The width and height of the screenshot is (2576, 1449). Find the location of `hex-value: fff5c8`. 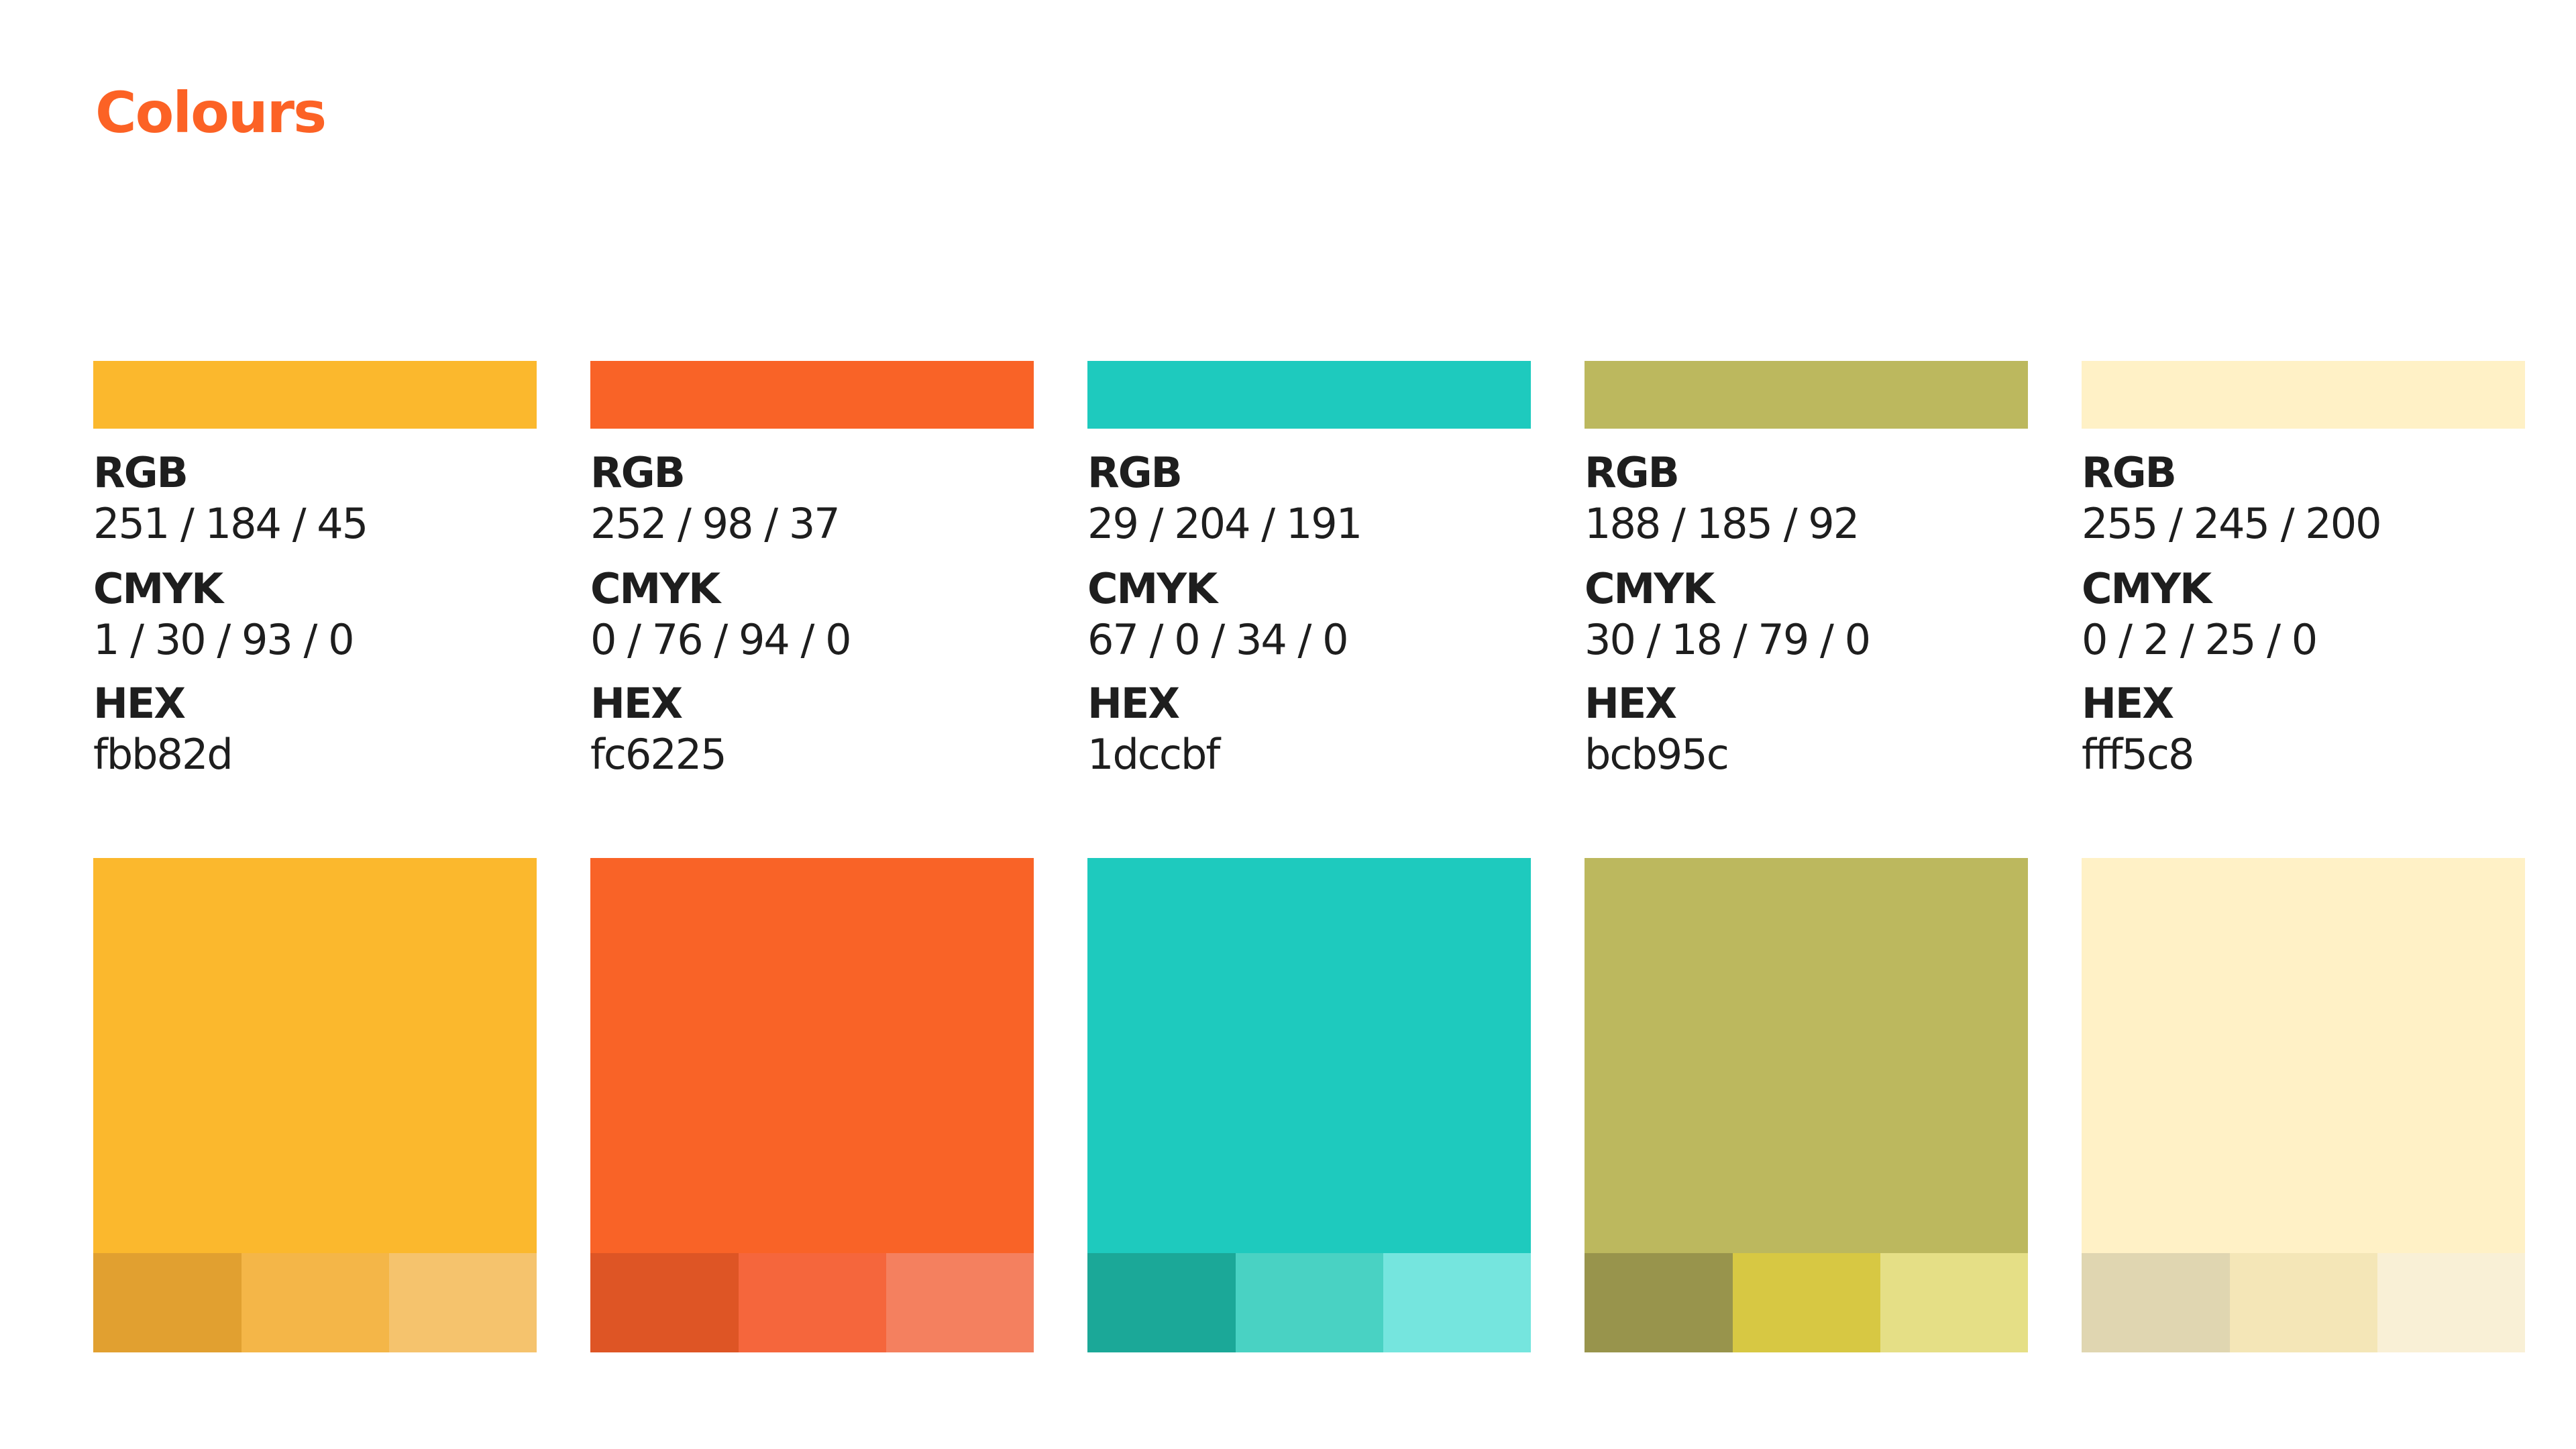

hex-value: fff5c8 is located at coordinates (2138, 754).